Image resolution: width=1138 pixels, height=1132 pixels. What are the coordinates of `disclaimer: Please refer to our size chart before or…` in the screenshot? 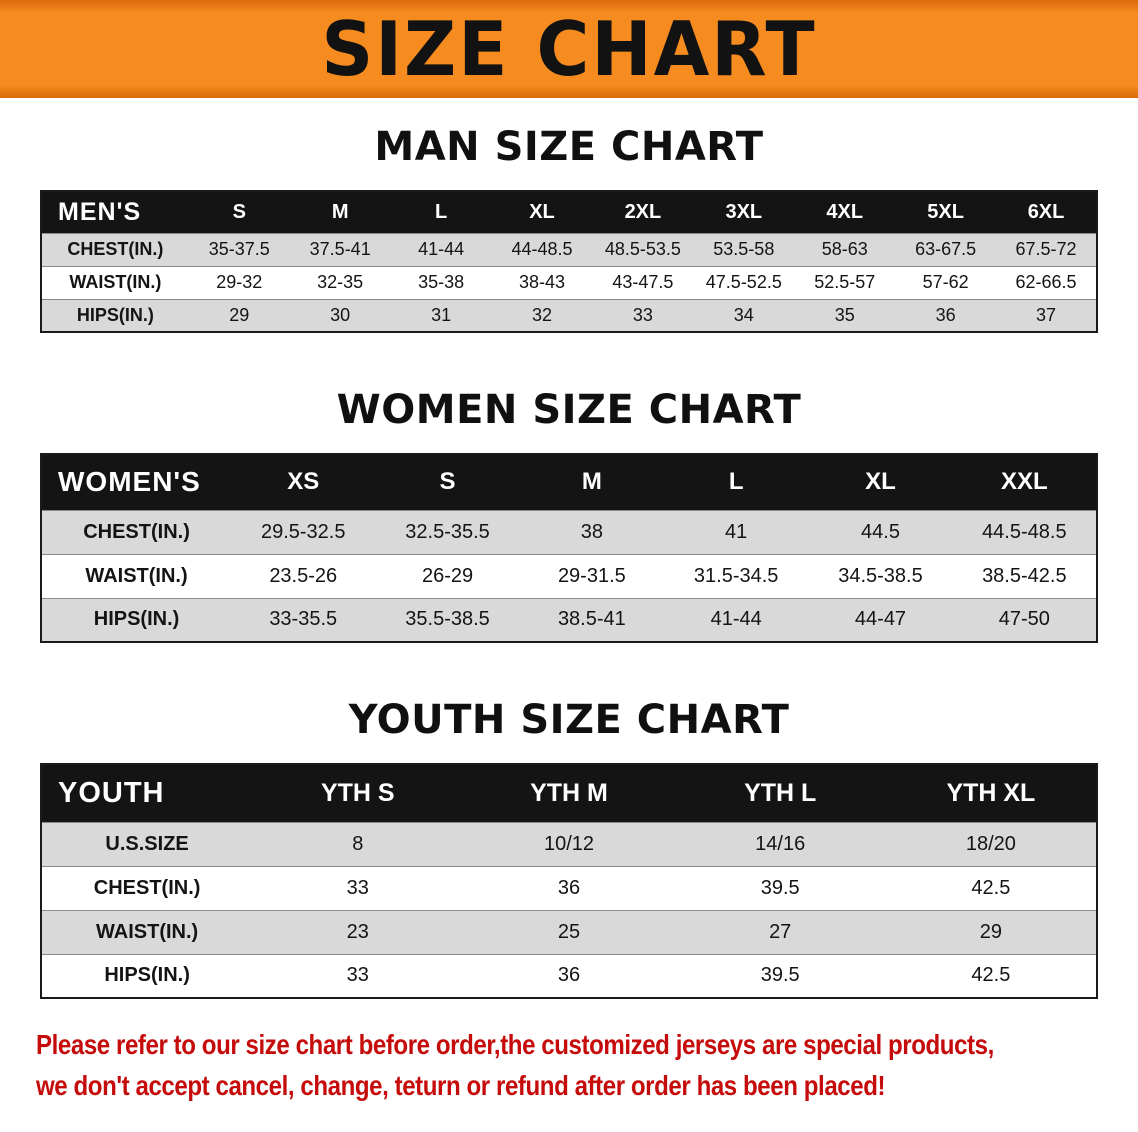 It's located at (587, 1065).